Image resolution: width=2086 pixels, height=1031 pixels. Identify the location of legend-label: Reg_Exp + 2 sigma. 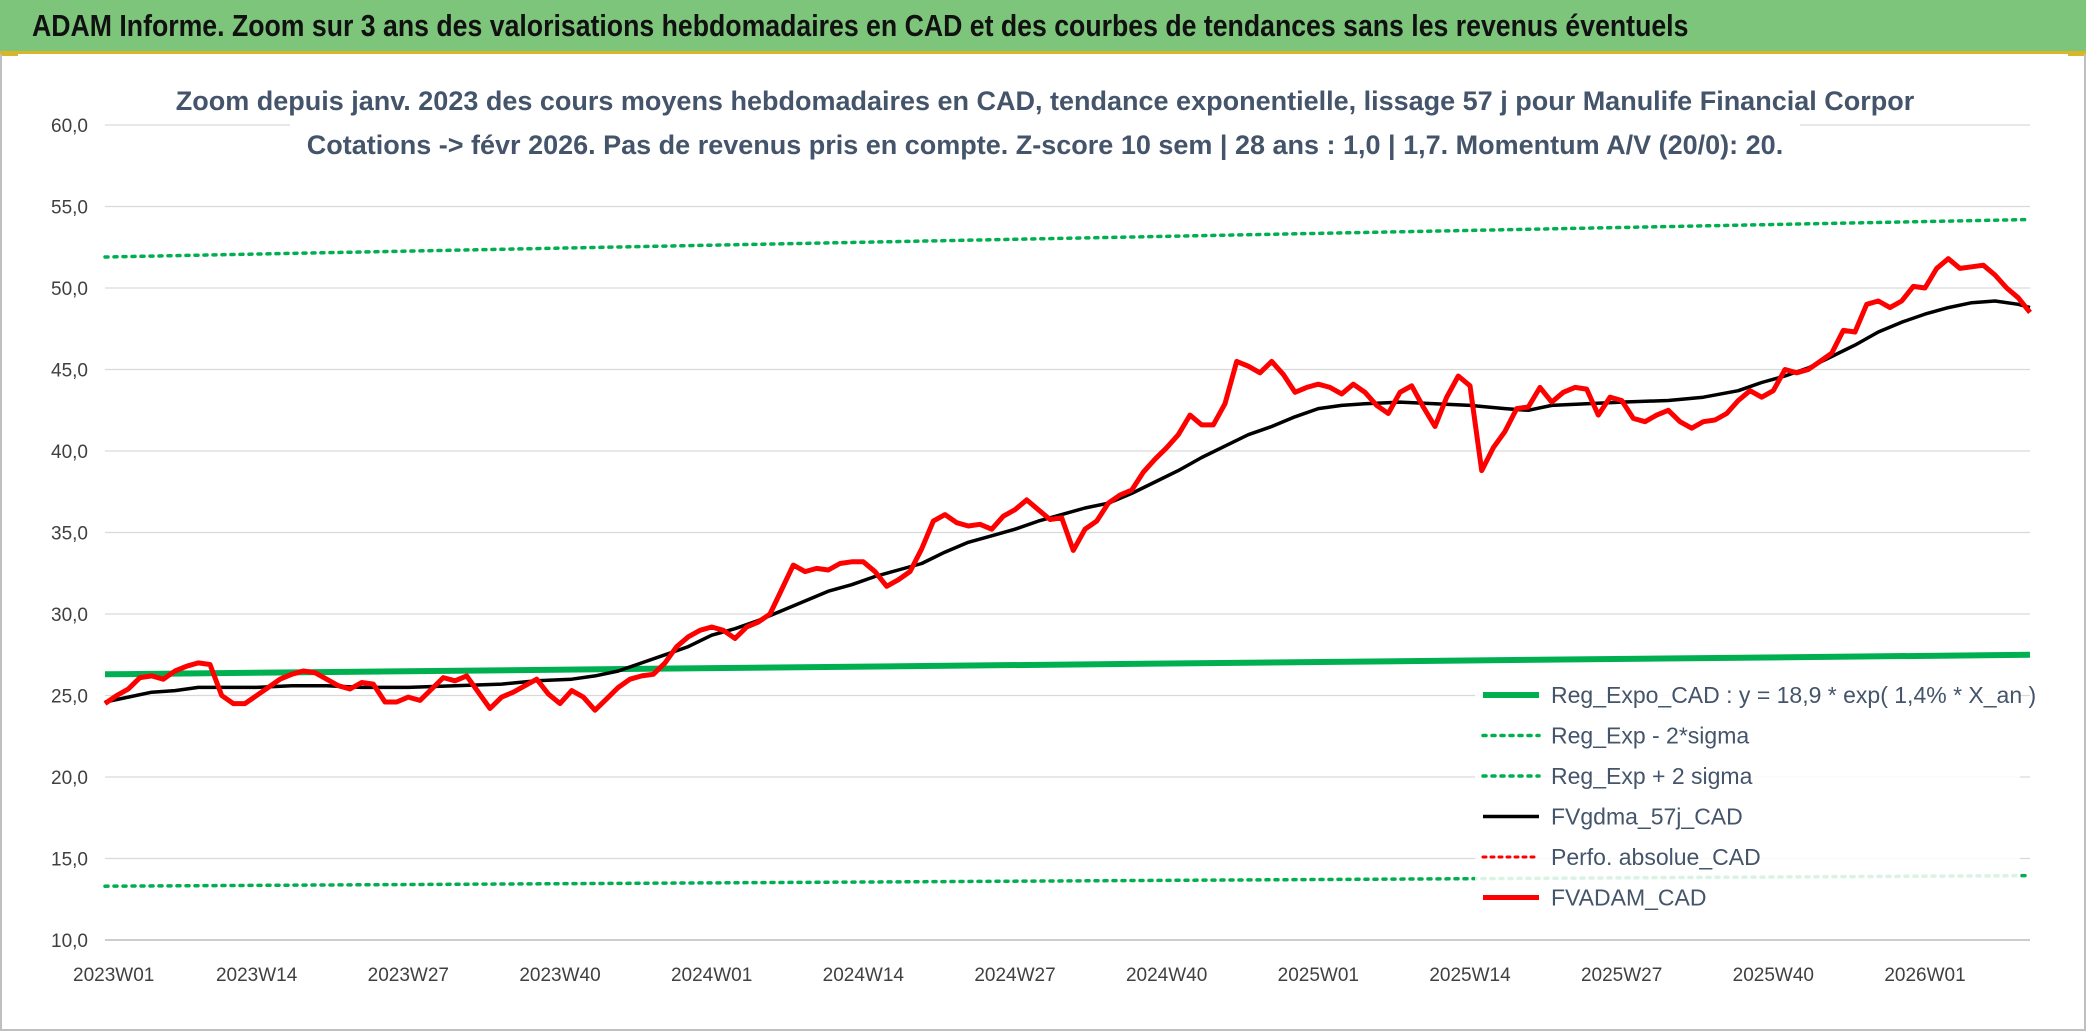
(1652, 776).